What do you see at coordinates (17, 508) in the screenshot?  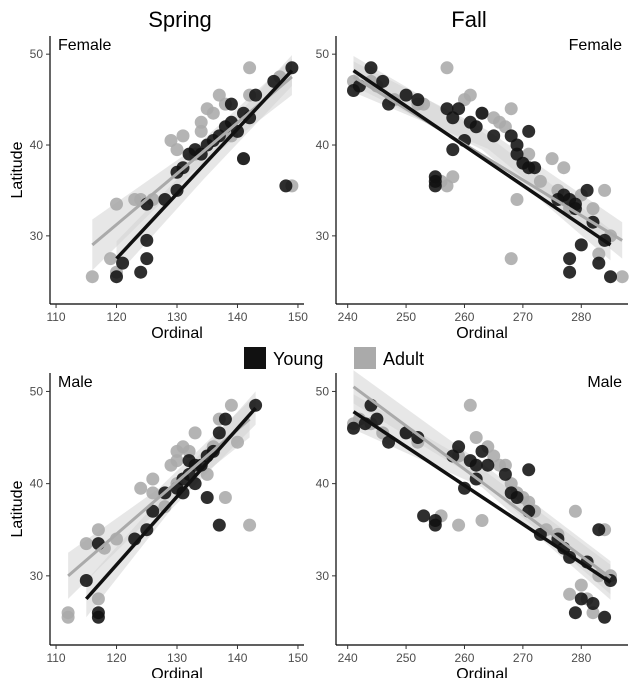 I see `y-axis-title: Latitude` at bounding box center [17, 508].